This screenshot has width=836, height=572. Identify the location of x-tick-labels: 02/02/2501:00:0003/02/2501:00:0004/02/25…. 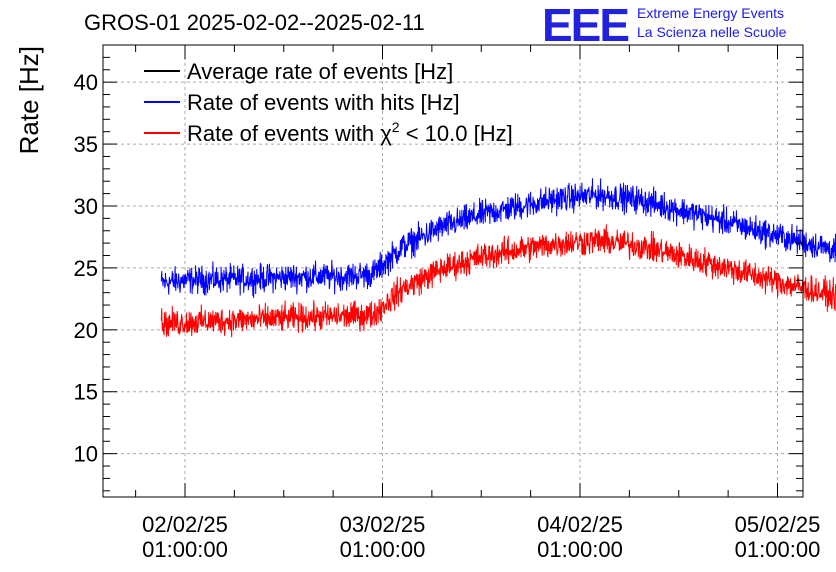
(481, 537).